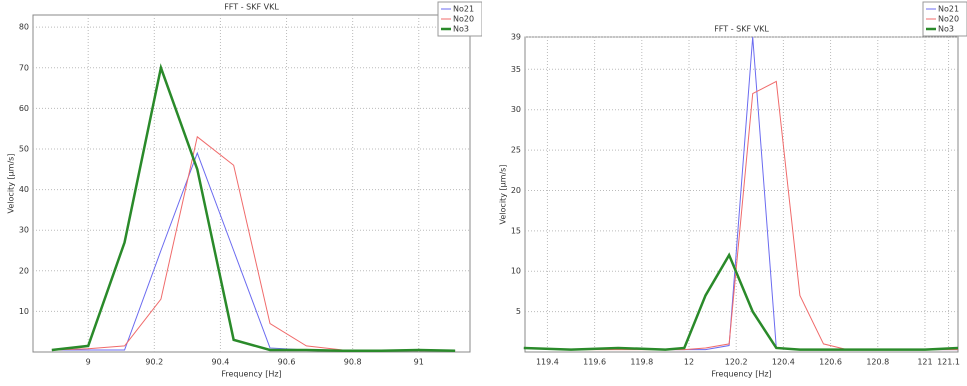 The image size is (967, 386). What do you see at coordinates (24, 108) in the screenshot?
I see `y-tick-label: 60` at bounding box center [24, 108].